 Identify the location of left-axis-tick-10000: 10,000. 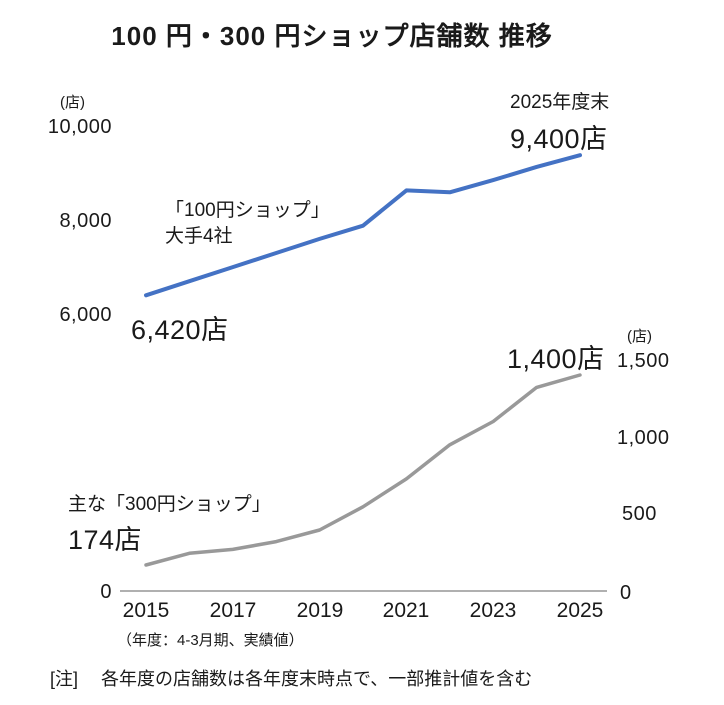
(79, 127).